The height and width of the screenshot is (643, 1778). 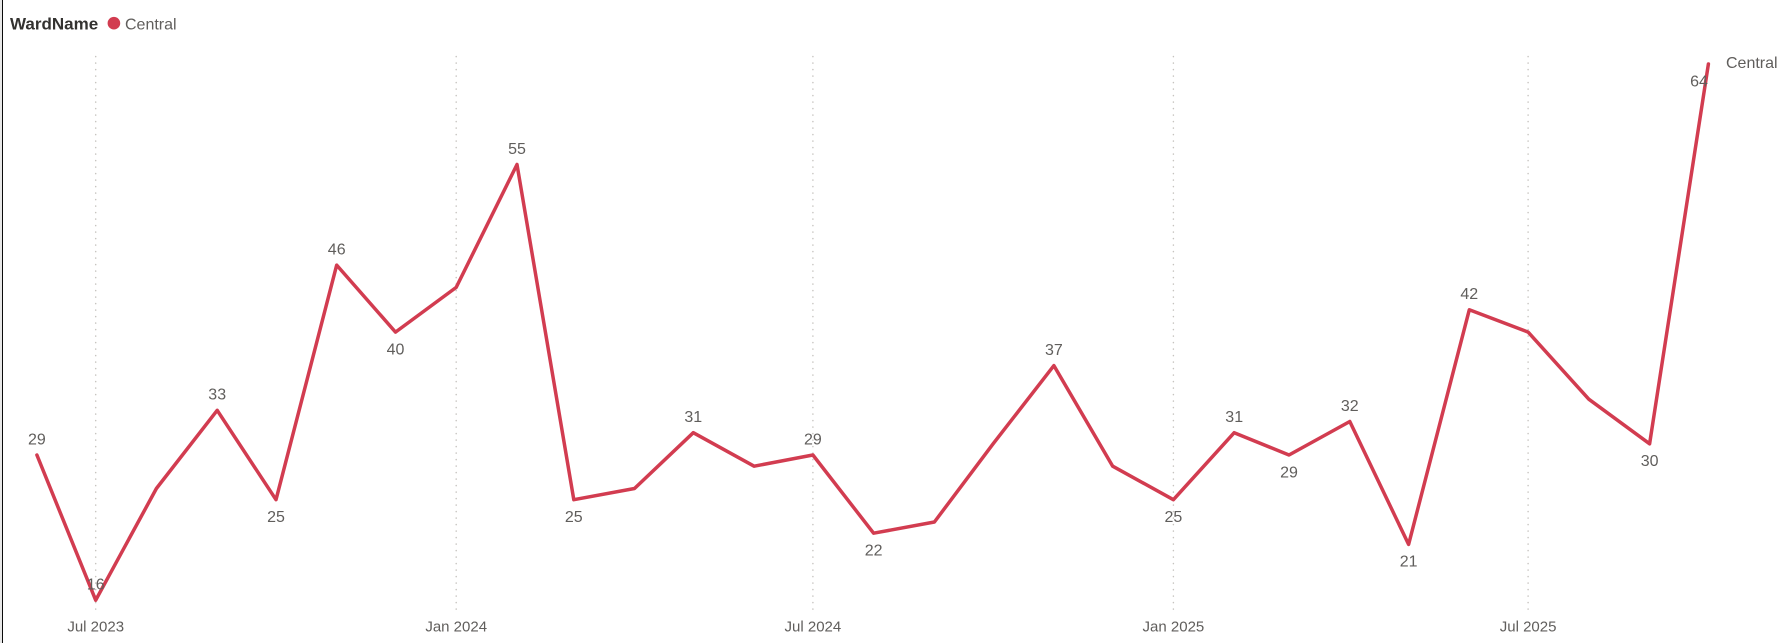 What do you see at coordinates (1469, 294) in the screenshot?
I see `svg-text: 42` at bounding box center [1469, 294].